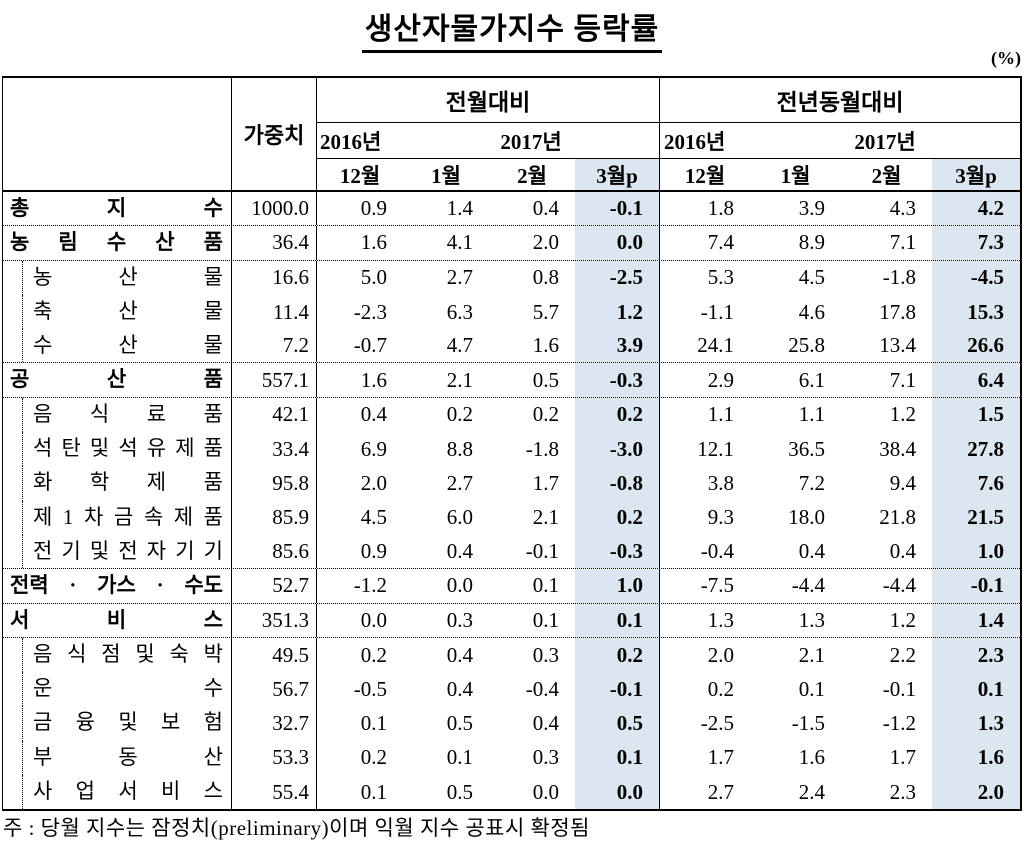 The width and height of the screenshot is (1024, 846). What do you see at coordinates (899, 723) in the screenshot?
I see `yoy-cell: -1.2` at bounding box center [899, 723].